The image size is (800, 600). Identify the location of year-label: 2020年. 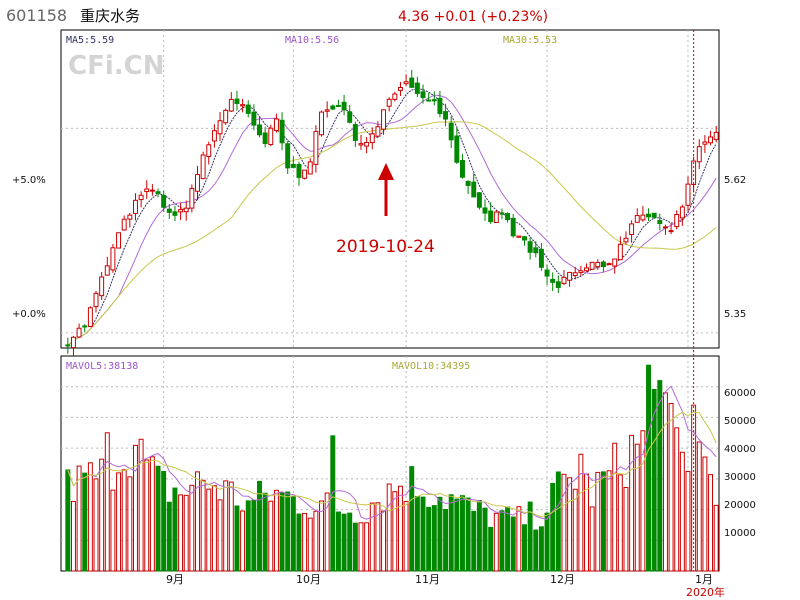
(705, 592).